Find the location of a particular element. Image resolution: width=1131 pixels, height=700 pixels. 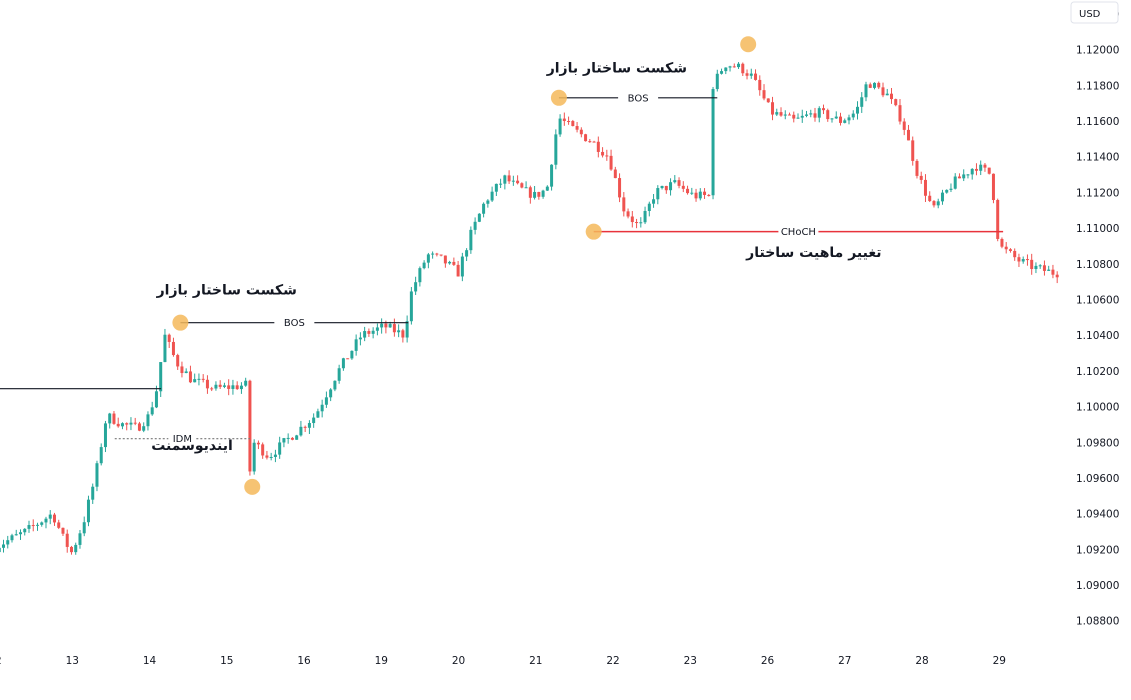

swing-marker is located at coordinates (748, 44).